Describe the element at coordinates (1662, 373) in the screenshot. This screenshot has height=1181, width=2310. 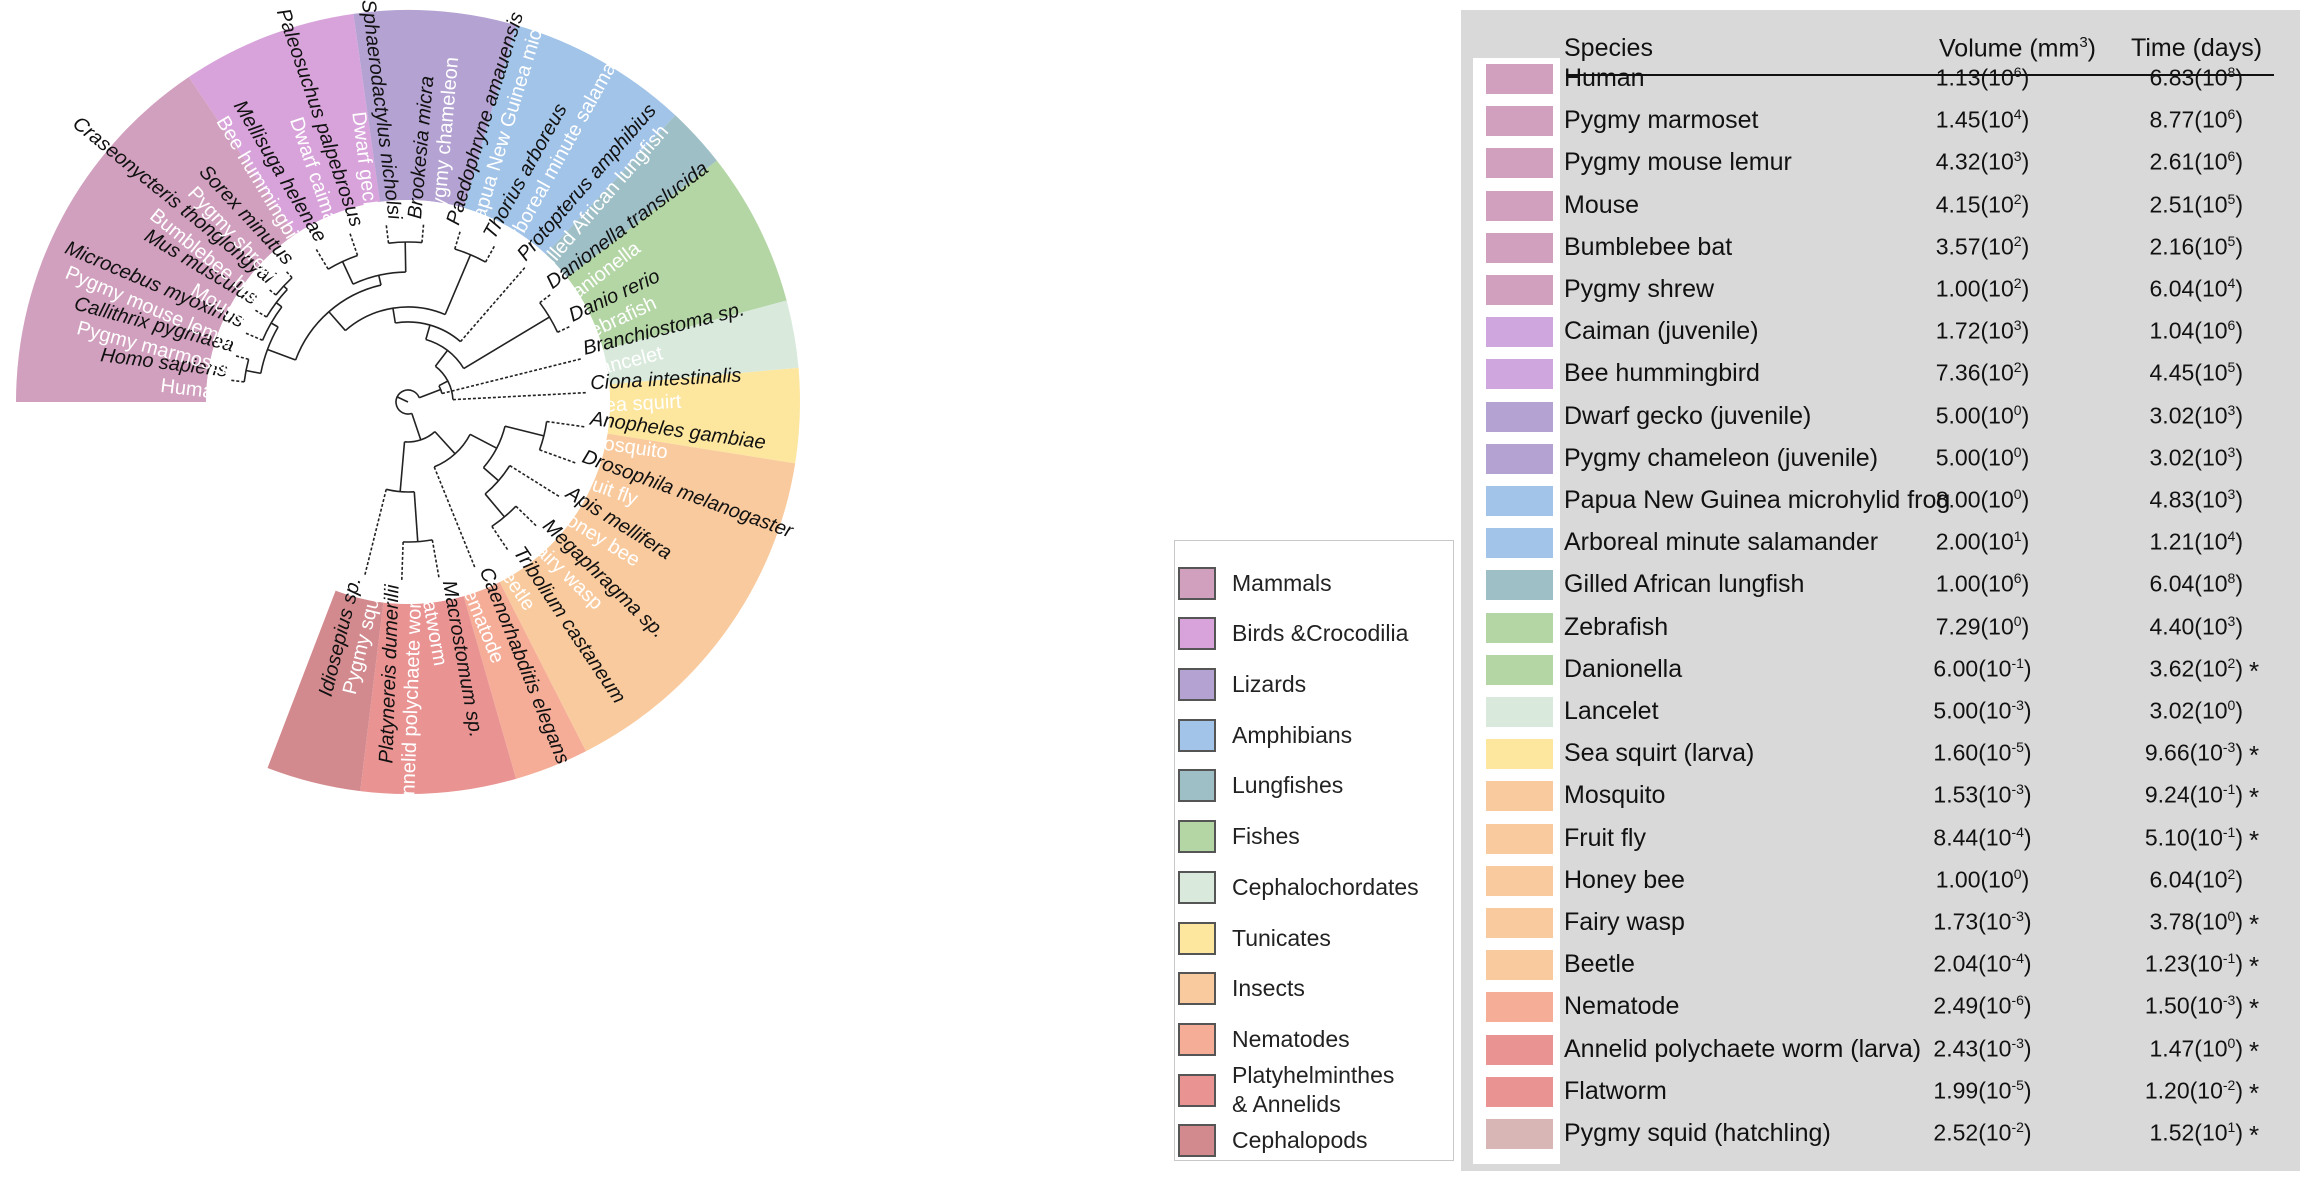
I see `row-species: Bee hummingbird` at that location.